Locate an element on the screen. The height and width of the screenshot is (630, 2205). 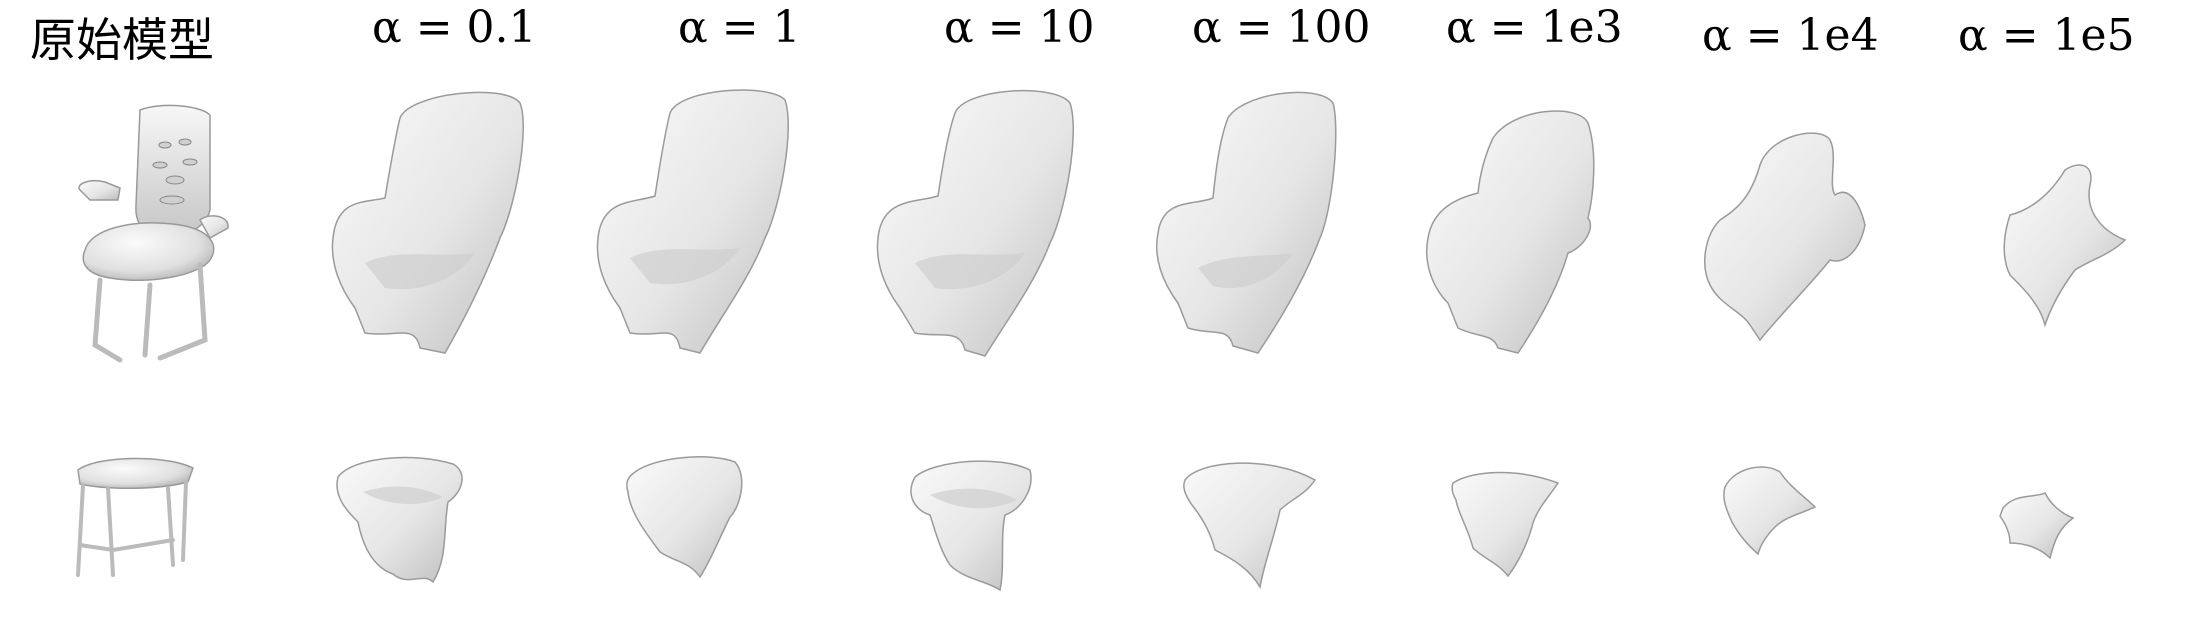
chair-alpha-10-render is located at coordinates (975, 223).